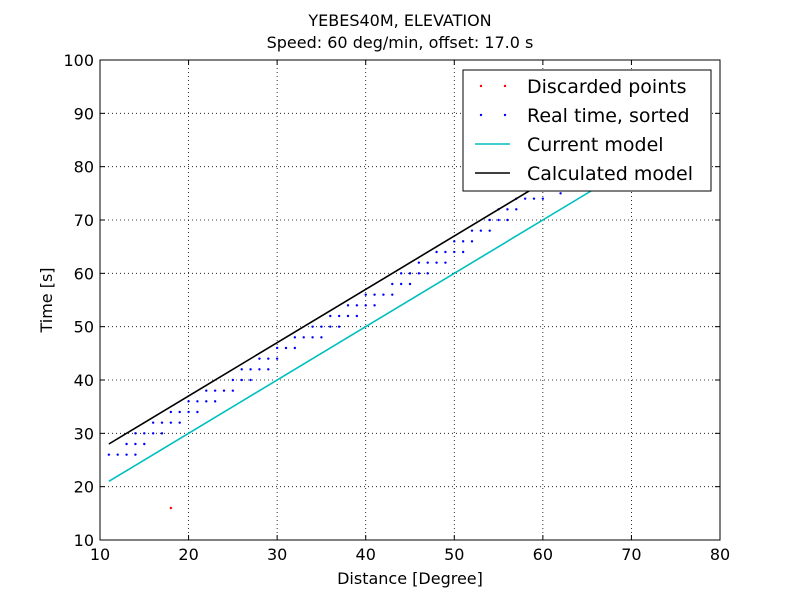 Image resolution: width=800 pixels, height=600 pixels. What do you see at coordinates (366, 554) in the screenshot?
I see `x-tick-label: 40` at bounding box center [366, 554].